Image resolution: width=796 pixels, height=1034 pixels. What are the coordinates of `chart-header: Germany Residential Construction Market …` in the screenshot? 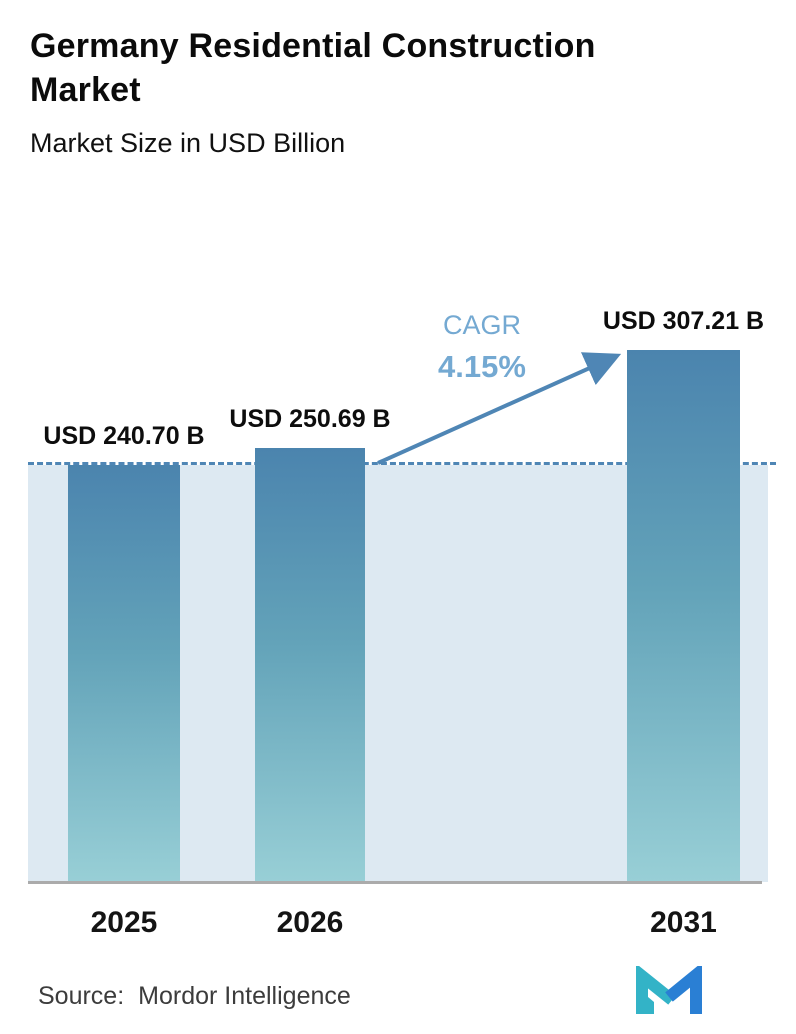 It's located at (350, 91).